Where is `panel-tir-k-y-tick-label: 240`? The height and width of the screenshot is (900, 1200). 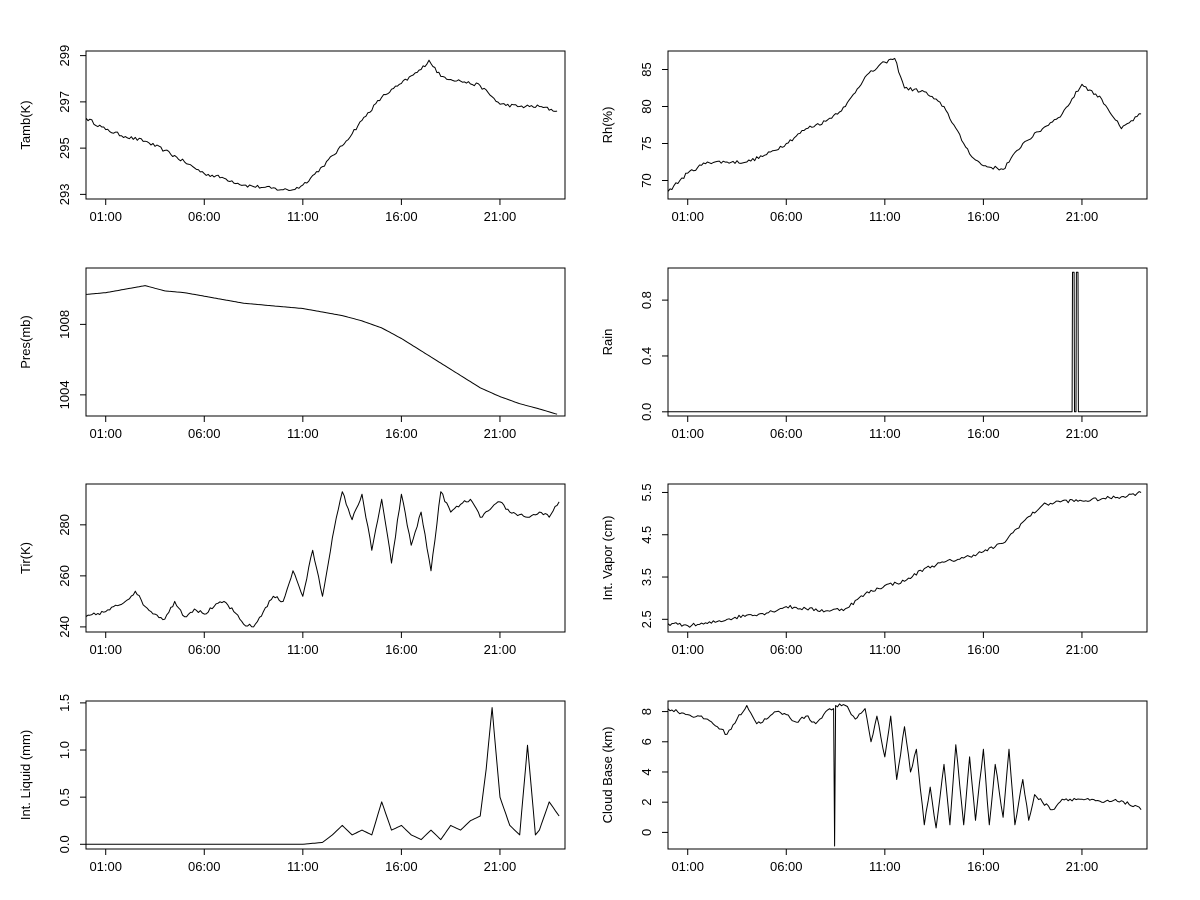
panel-tir-k-y-tick-label: 240 is located at coordinates (64, 627).